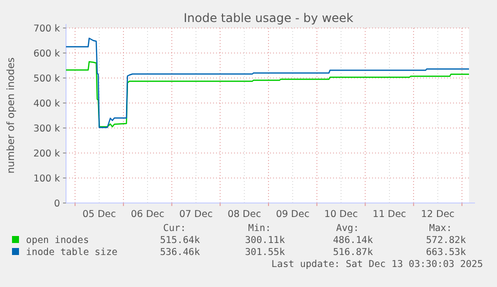  Describe the element at coordinates (99, 214) in the screenshot. I see `x-tick-label: 05 Dec` at that location.